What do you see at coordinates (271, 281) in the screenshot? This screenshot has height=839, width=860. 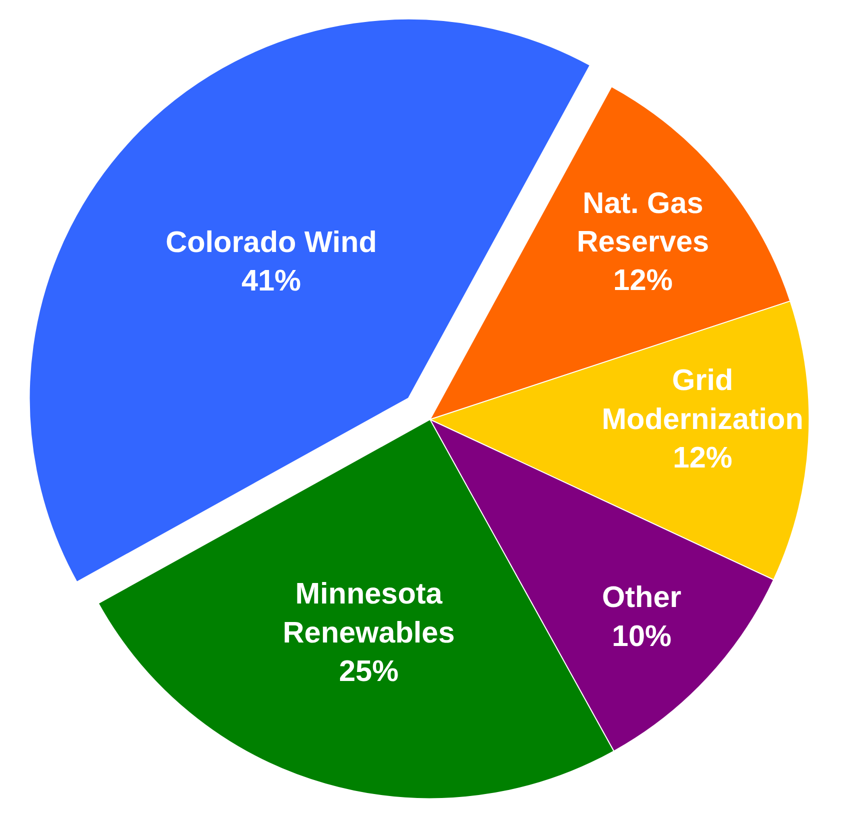 I see `data-label: 41%` at bounding box center [271, 281].